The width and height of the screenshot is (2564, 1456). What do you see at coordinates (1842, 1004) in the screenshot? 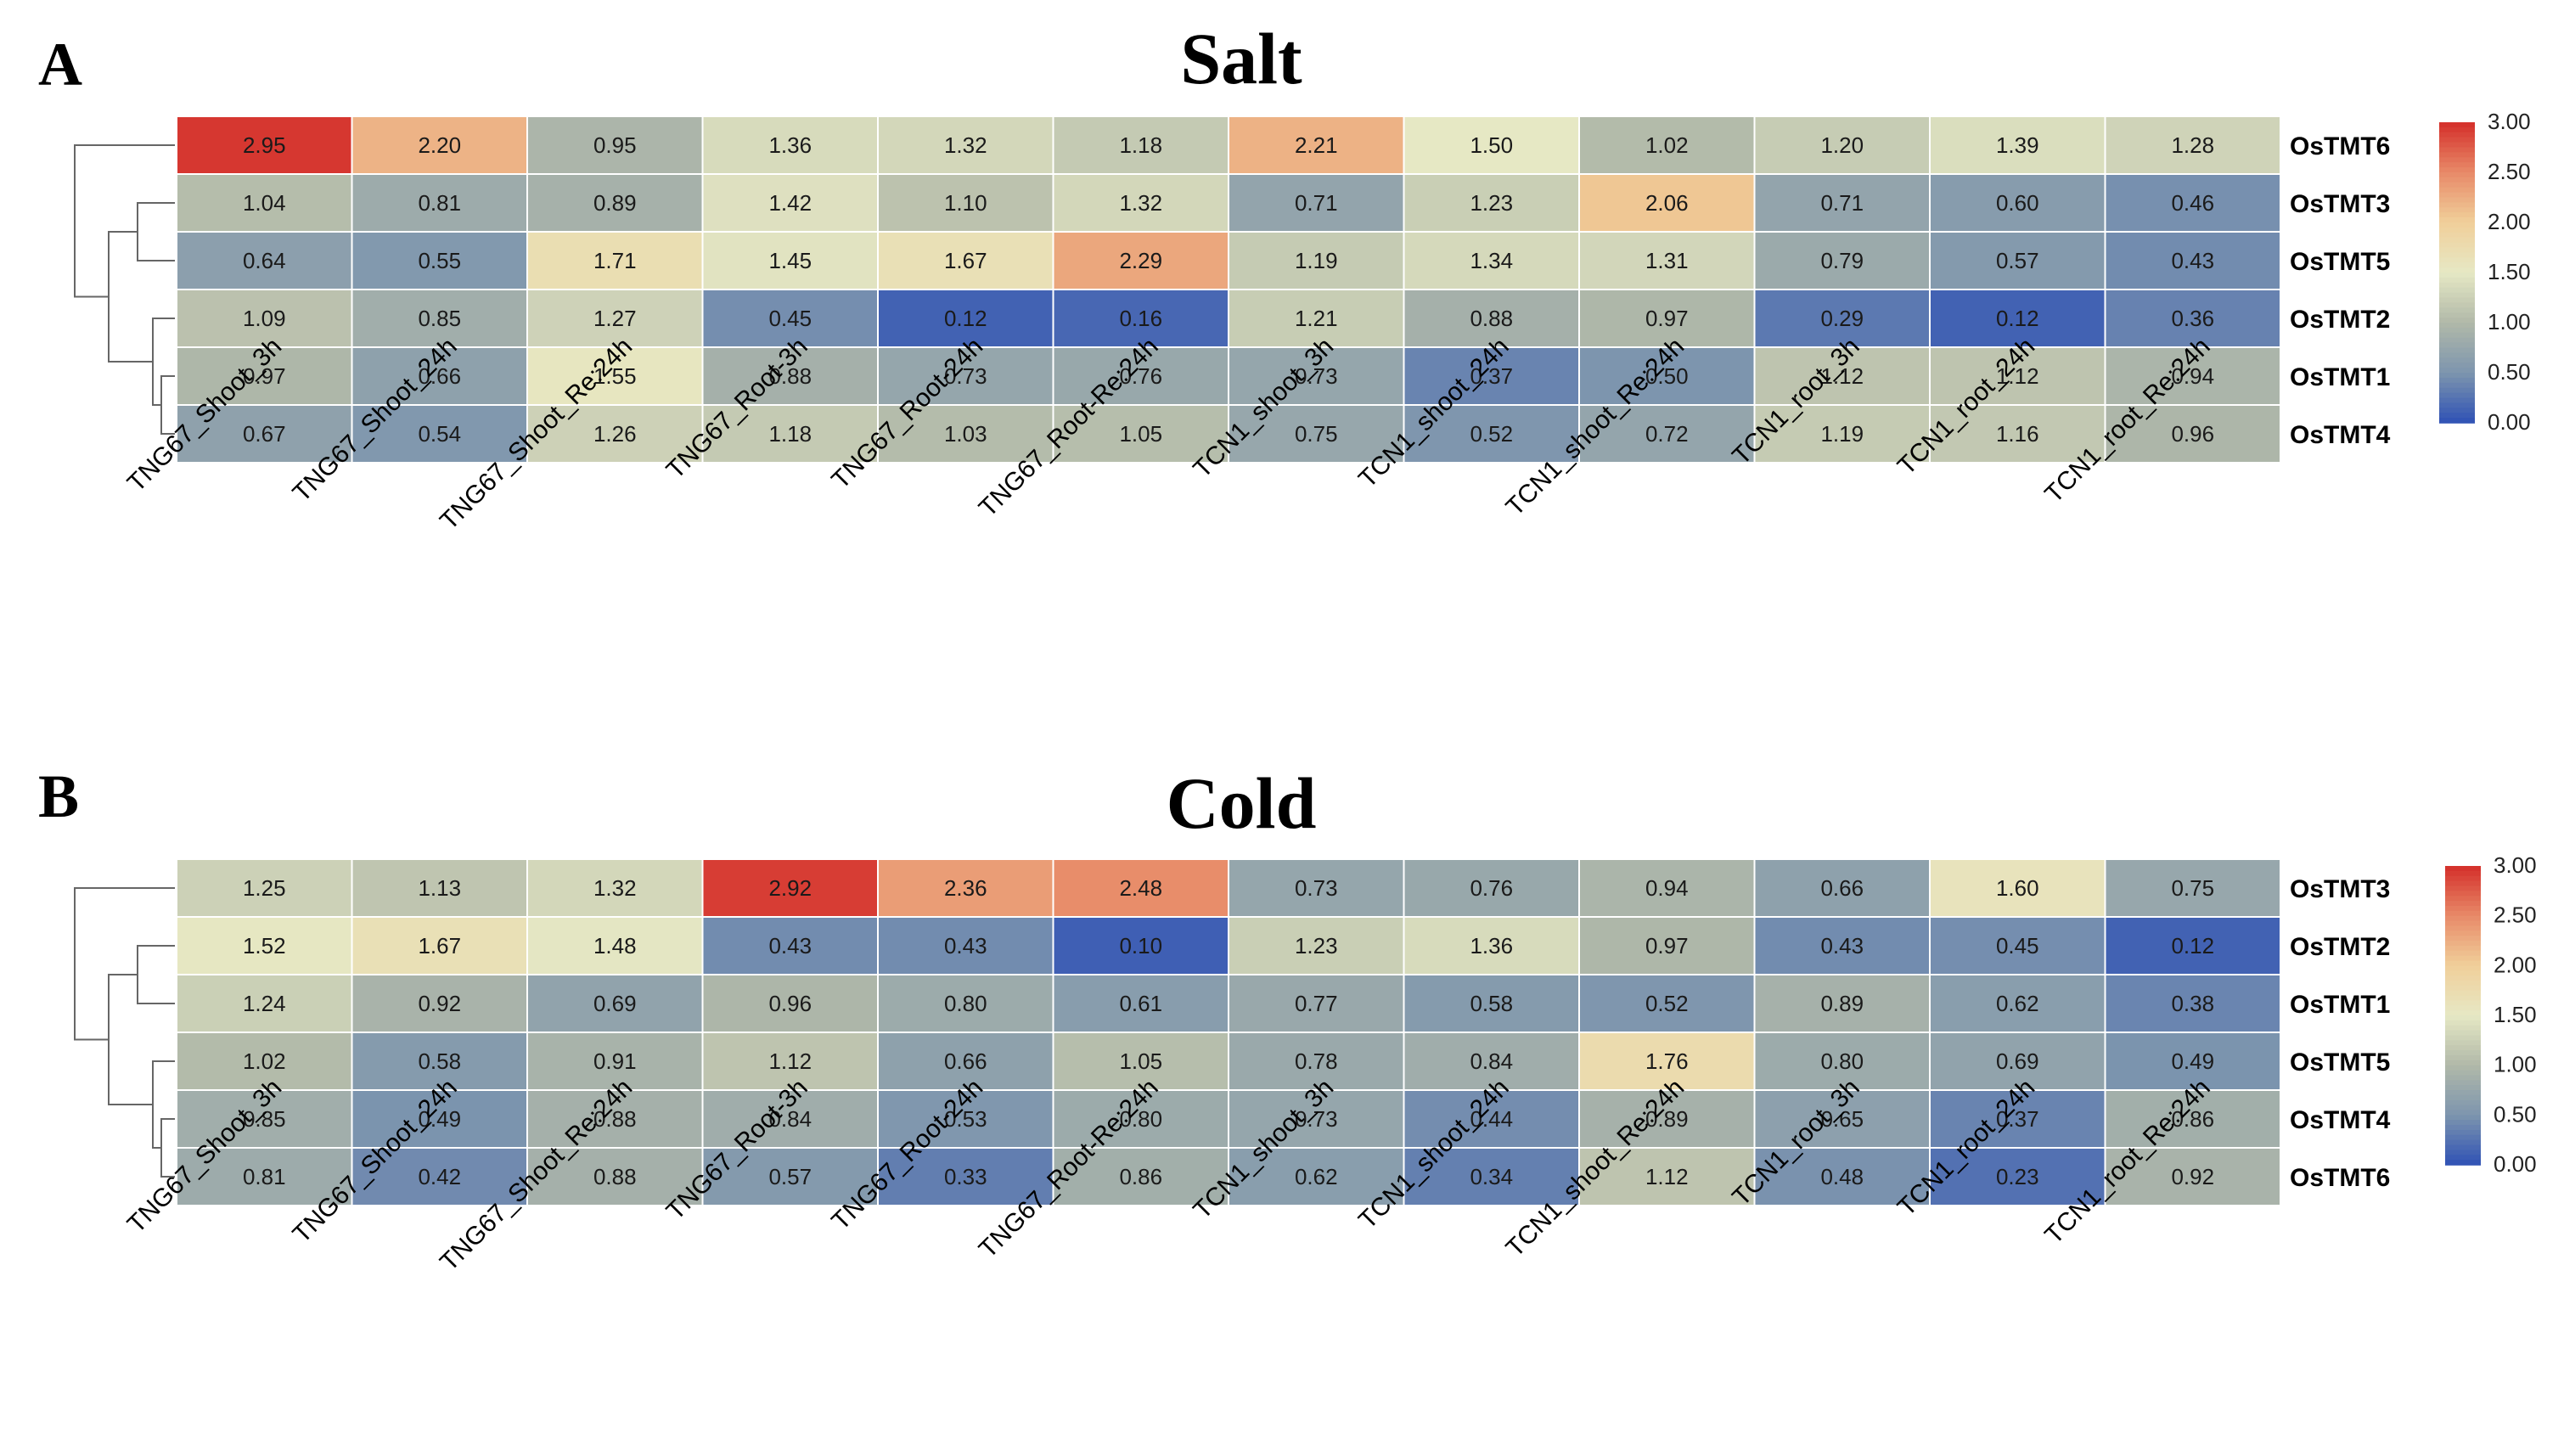
I see `cell-value-label: 0.89` at bounding box center [1842, 1004].